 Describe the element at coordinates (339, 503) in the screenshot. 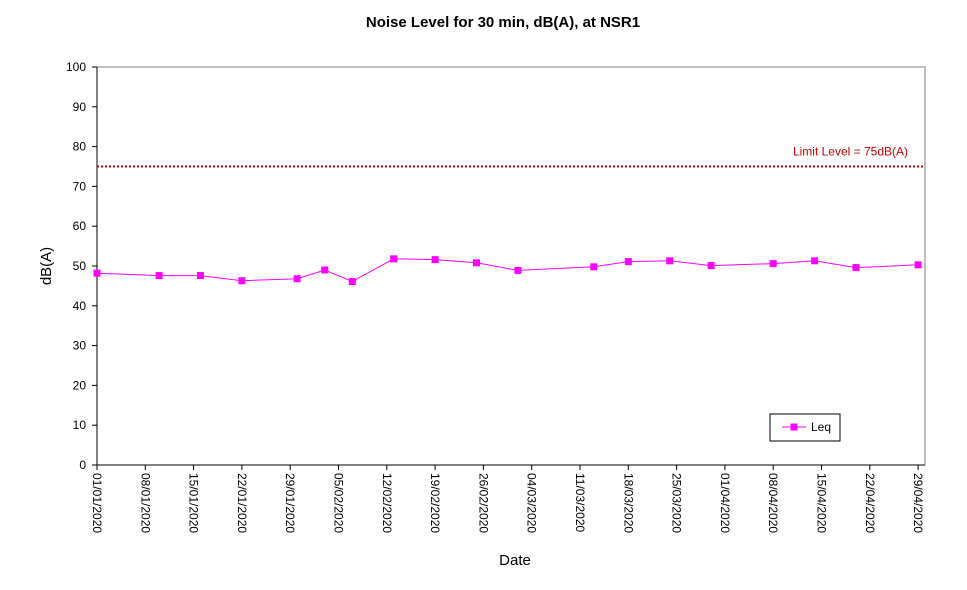

I see `x-tick-label: 05/02/2020` at that location.